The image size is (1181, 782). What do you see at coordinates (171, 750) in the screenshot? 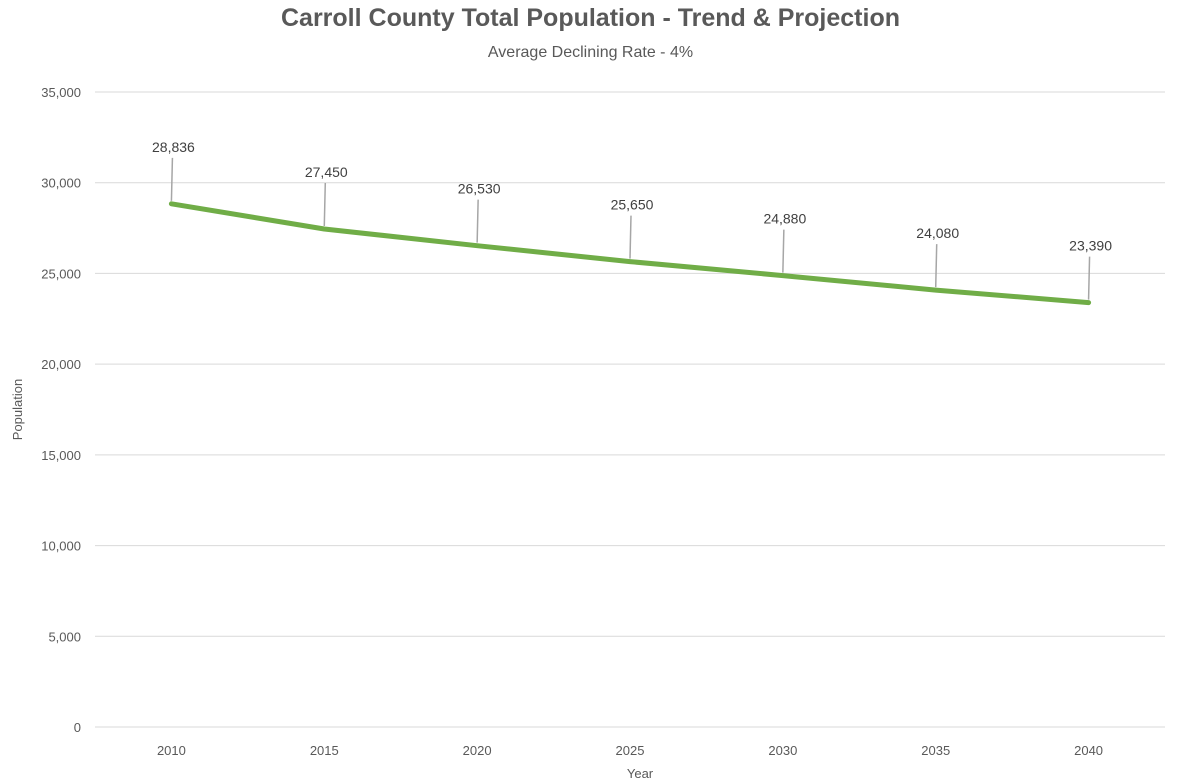
I see `x-tick-label: 2010` at bounding box center [171, 750].